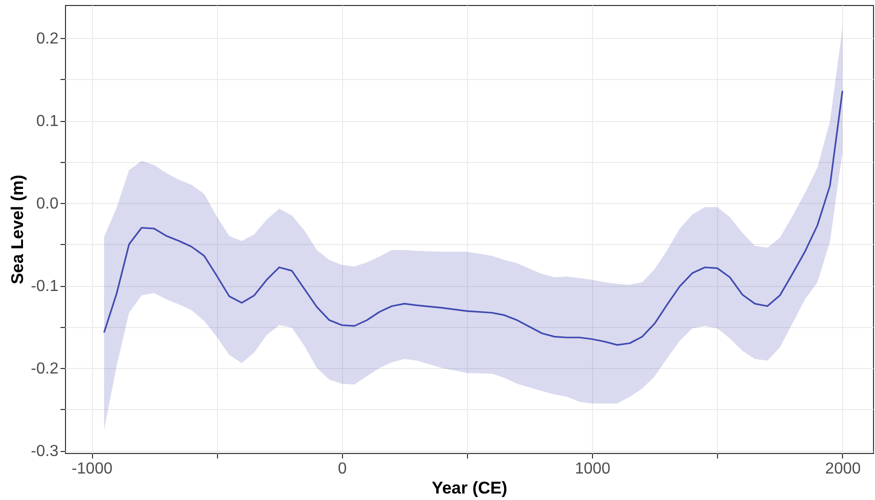  Describe the element at coordinates (592, 469) in the screenshot. I see `x-tick-label: 1000` at that location.